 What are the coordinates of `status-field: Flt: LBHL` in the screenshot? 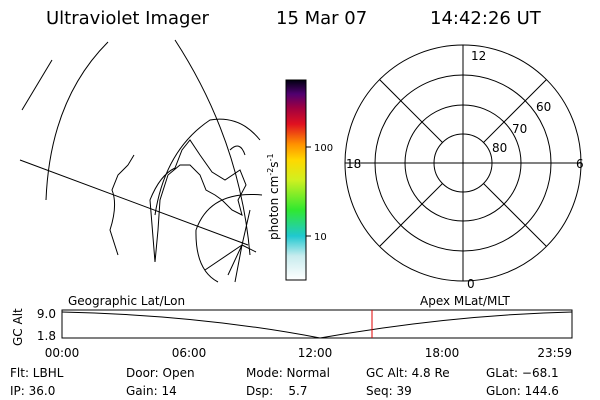 It's located at (37, 373).